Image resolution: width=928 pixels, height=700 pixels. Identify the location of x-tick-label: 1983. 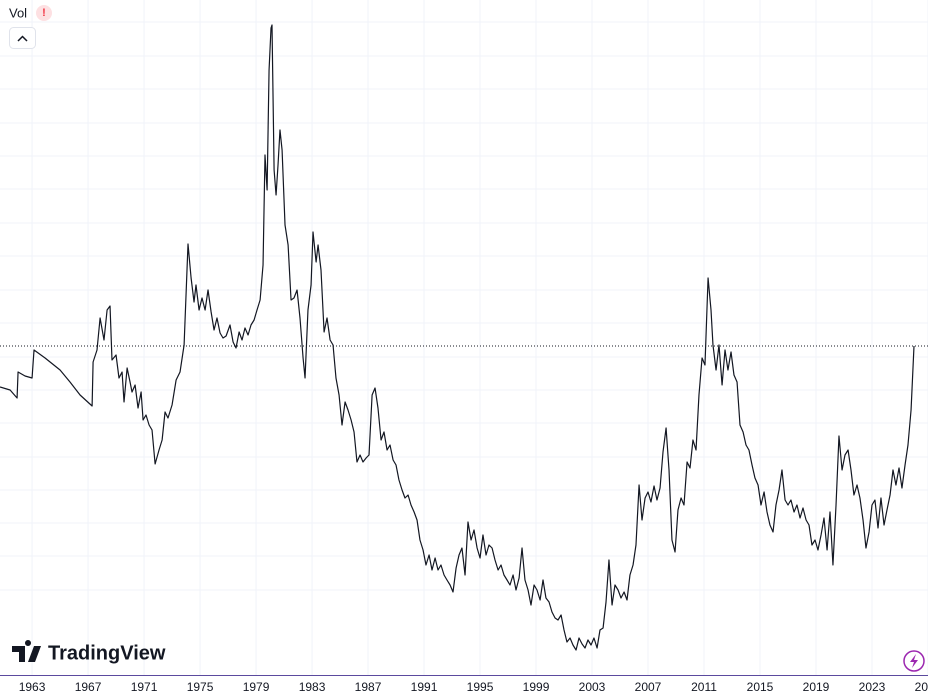
(312, 687).